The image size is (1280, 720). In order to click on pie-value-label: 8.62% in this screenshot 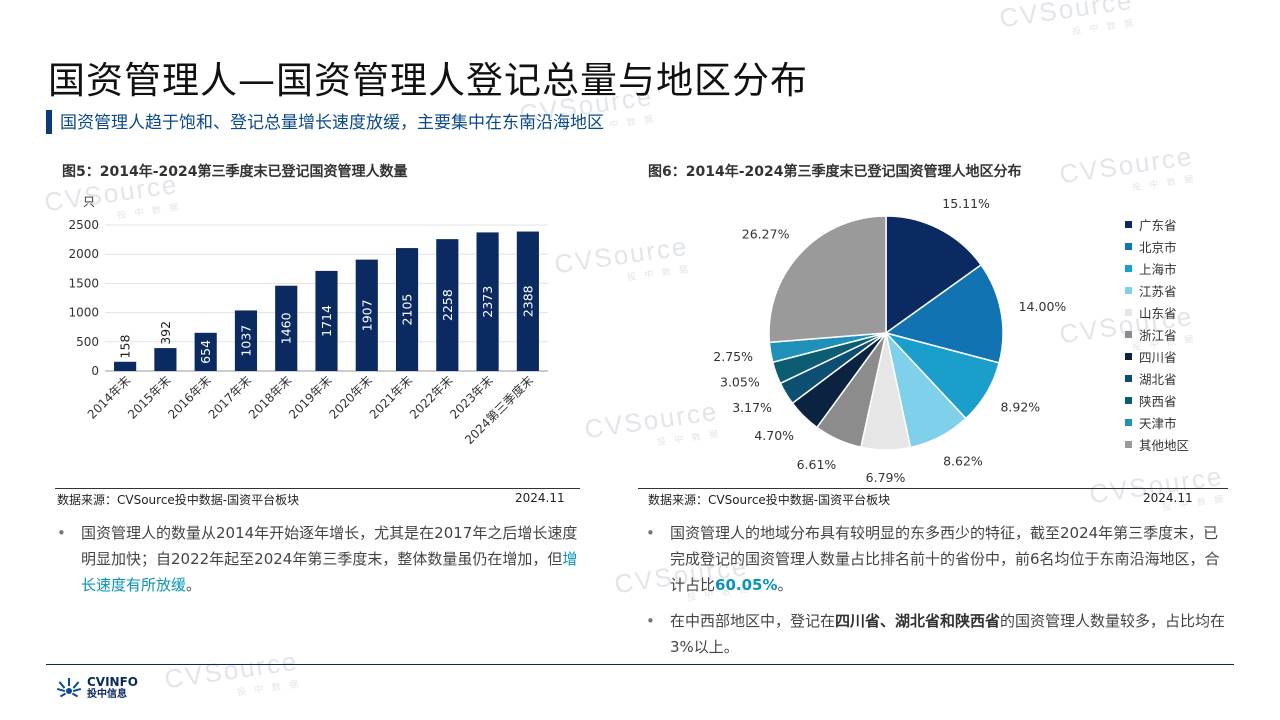, I will do `click(963, 461)`.